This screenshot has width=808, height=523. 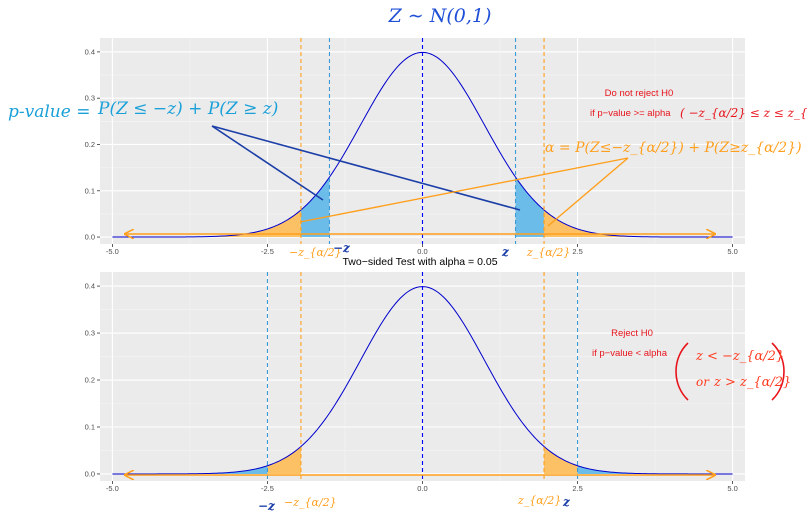 I want to click on bottom-pos-crit-label: z_{α/2}, so click(x=539, y=500).